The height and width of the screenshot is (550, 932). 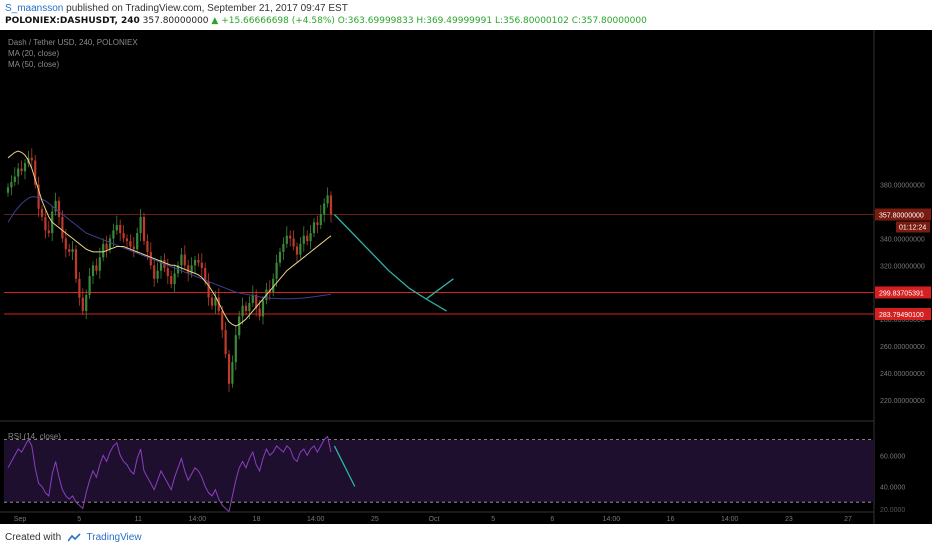 What do you see at coordinates (34, 8) in the screenshot?
I see `author-link: S_maansson` at bounding box center [34, 8].